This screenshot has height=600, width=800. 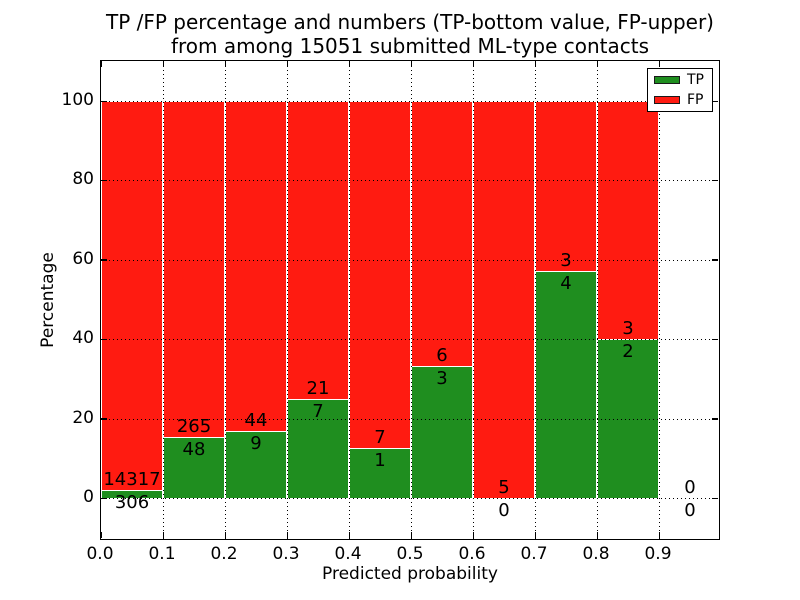 What do you see at coordinates (534, 554) in the screenshot?
I see `x-tick-label: 0.7` at bounding box center [534, 554].